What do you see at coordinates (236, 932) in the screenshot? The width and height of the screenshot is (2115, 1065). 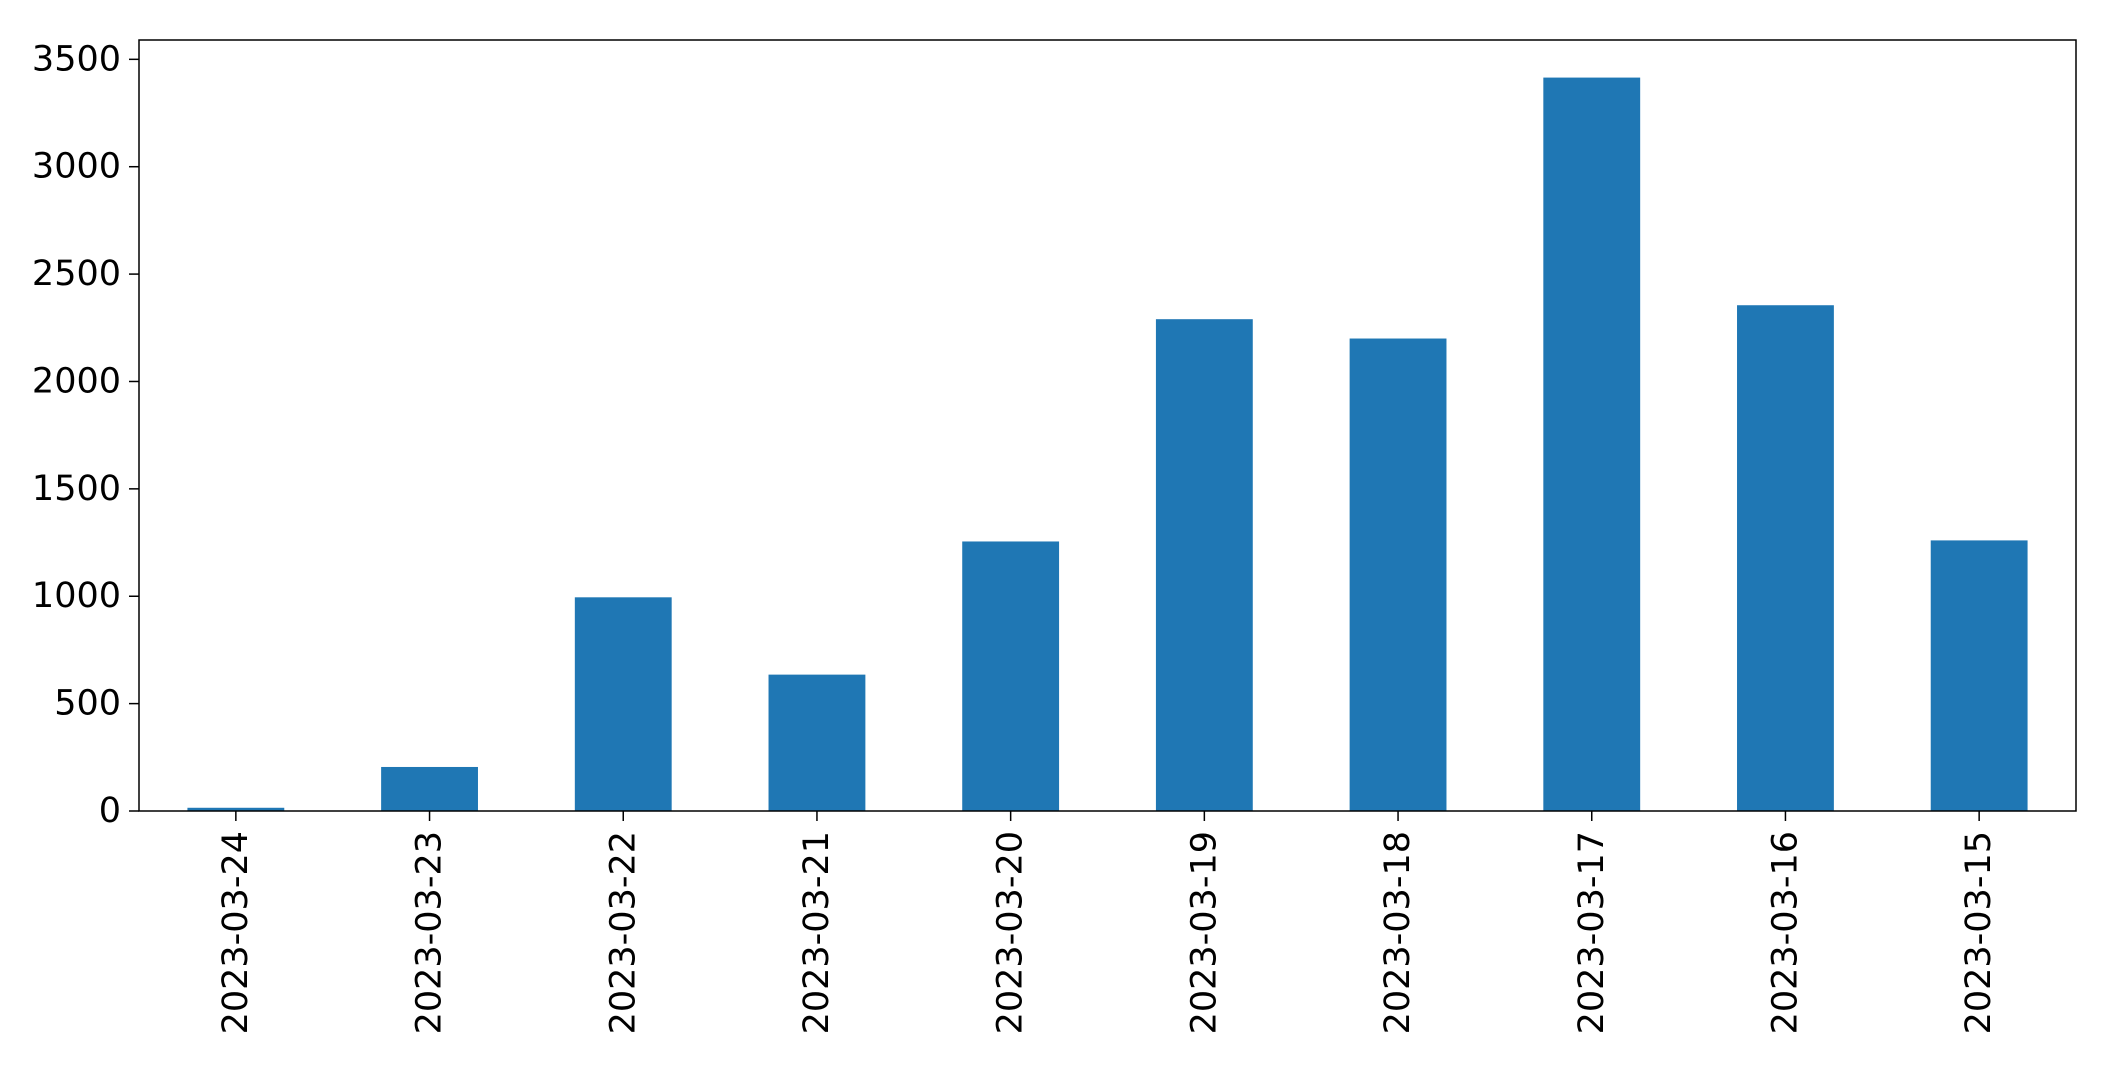 I see `x-tick-label: 2023-03-24` at bounding box center [236, 932].